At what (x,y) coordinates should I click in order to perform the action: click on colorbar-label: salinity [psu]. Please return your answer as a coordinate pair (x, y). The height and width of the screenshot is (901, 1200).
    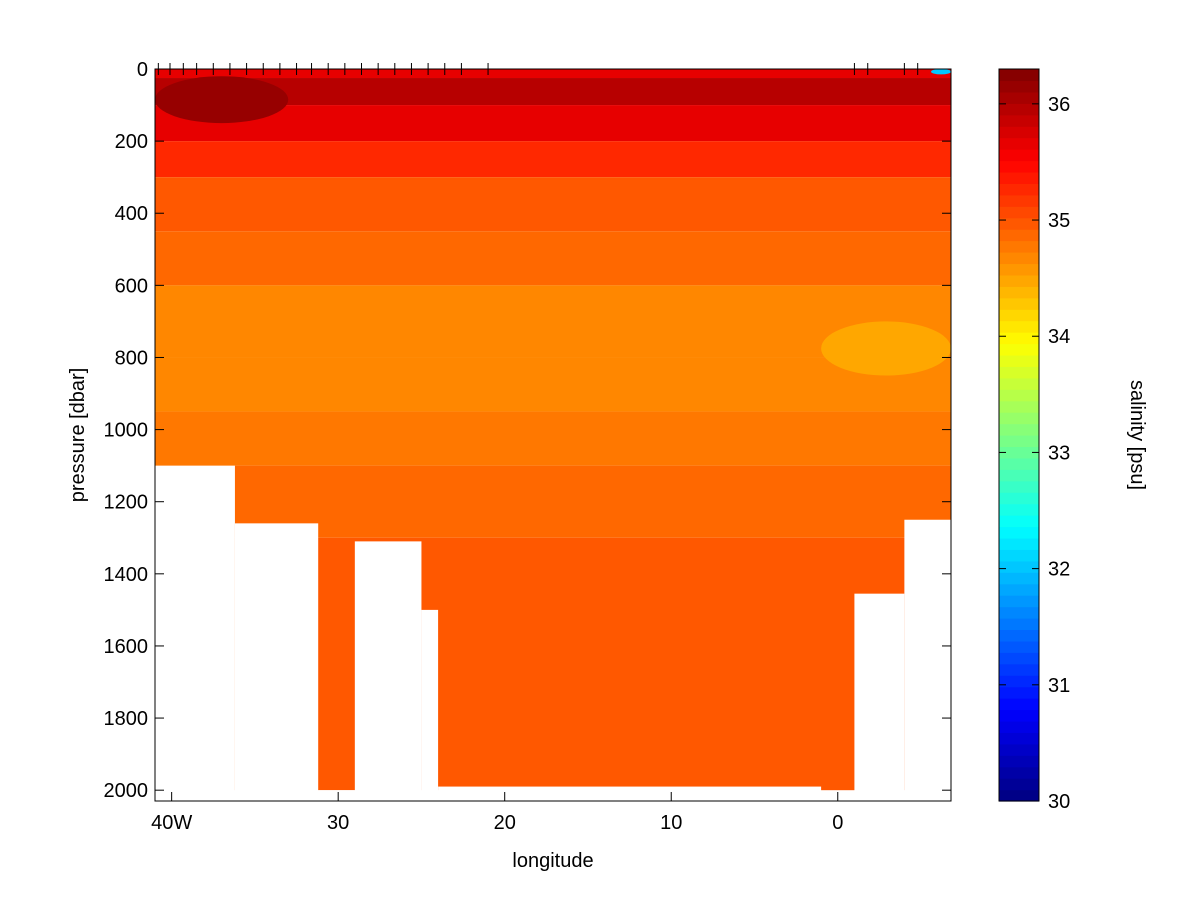
    Looking at the image, I should click on (1137, 435).